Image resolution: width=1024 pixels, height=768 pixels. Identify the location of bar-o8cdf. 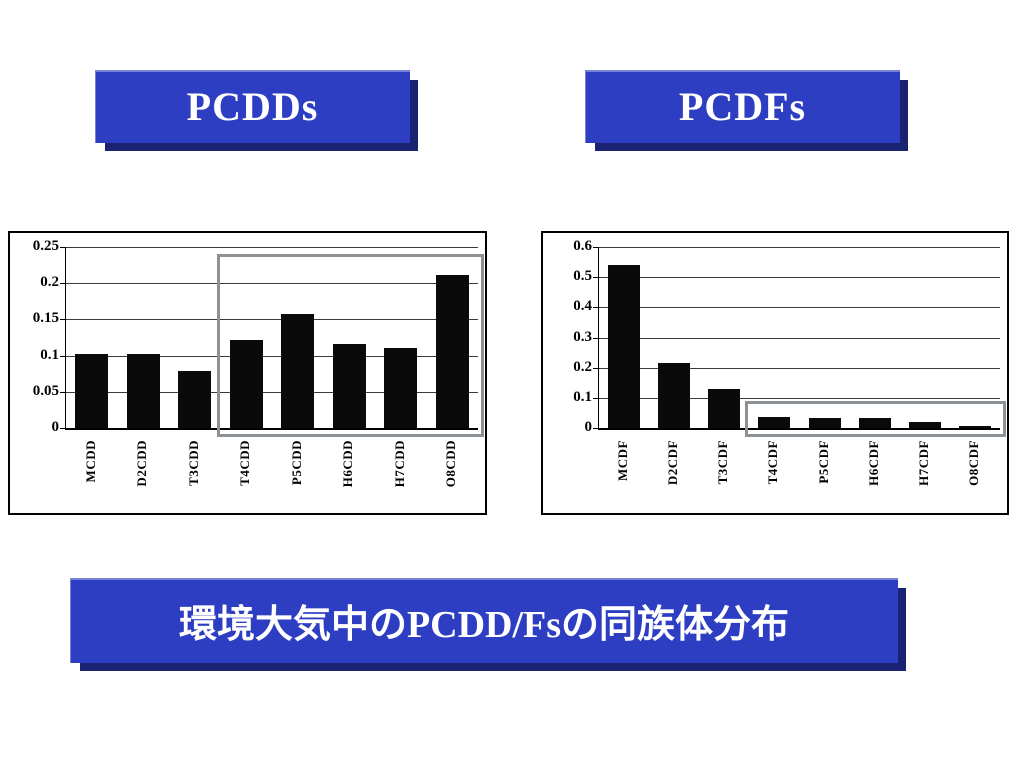
(974, 427).